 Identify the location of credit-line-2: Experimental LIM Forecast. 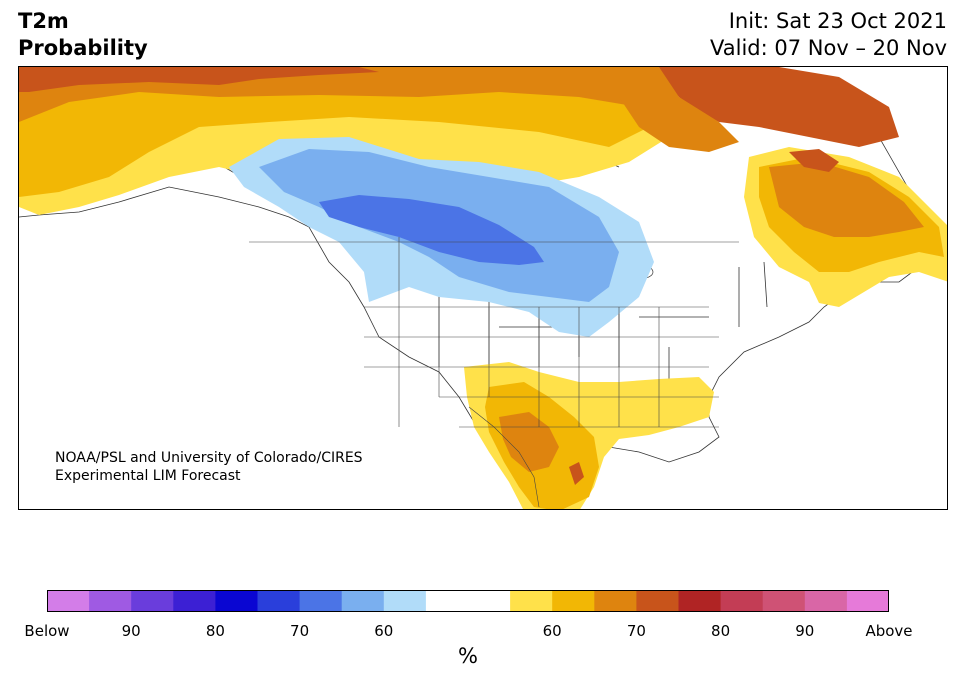
(148, 476).